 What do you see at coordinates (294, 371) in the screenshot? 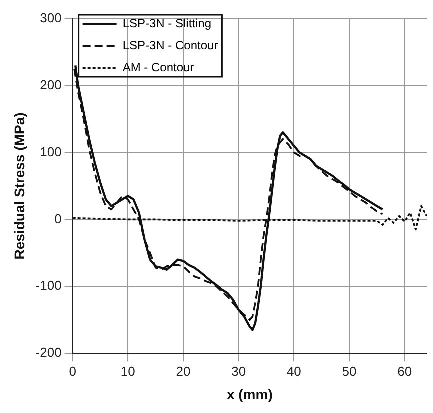
I see `x-tick-label: 40` at bounding box center [294, 371].